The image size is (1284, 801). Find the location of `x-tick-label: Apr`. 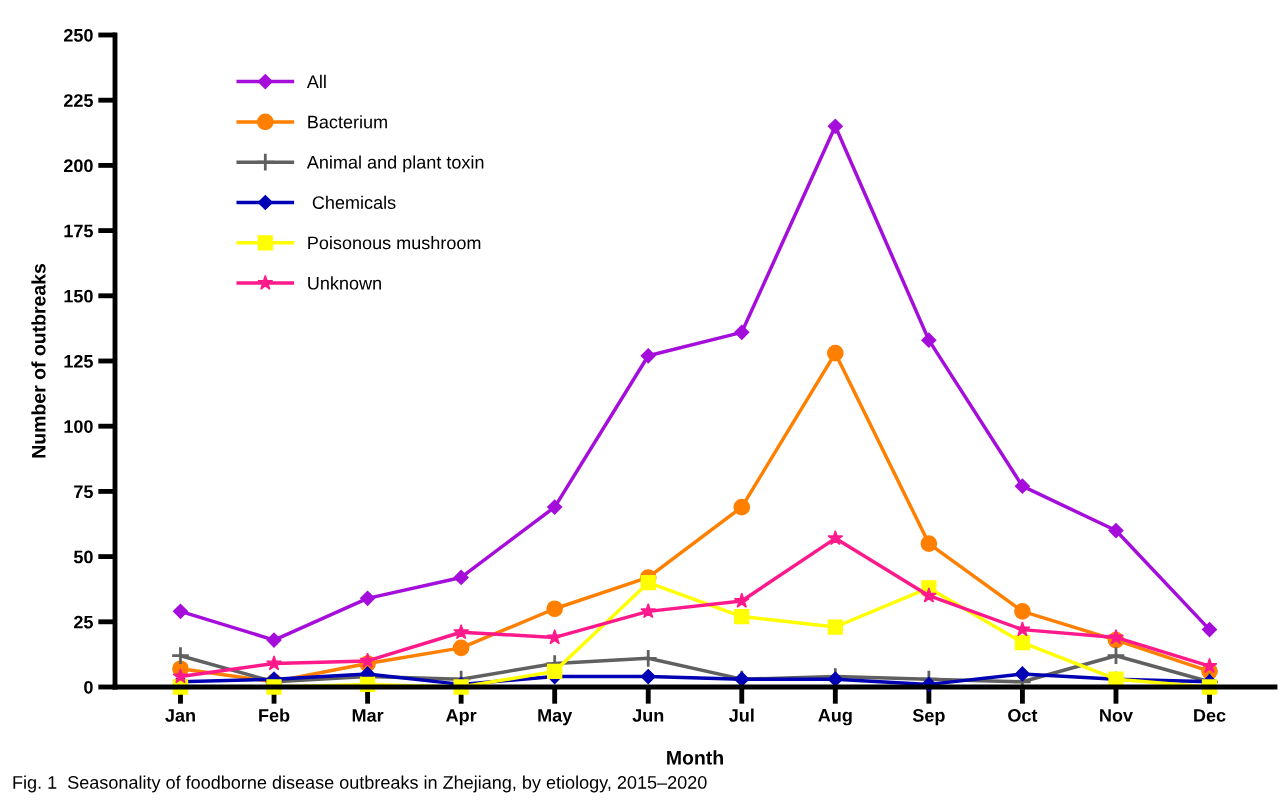

x-tick-label: Apr is located at coordinates (461, 717).